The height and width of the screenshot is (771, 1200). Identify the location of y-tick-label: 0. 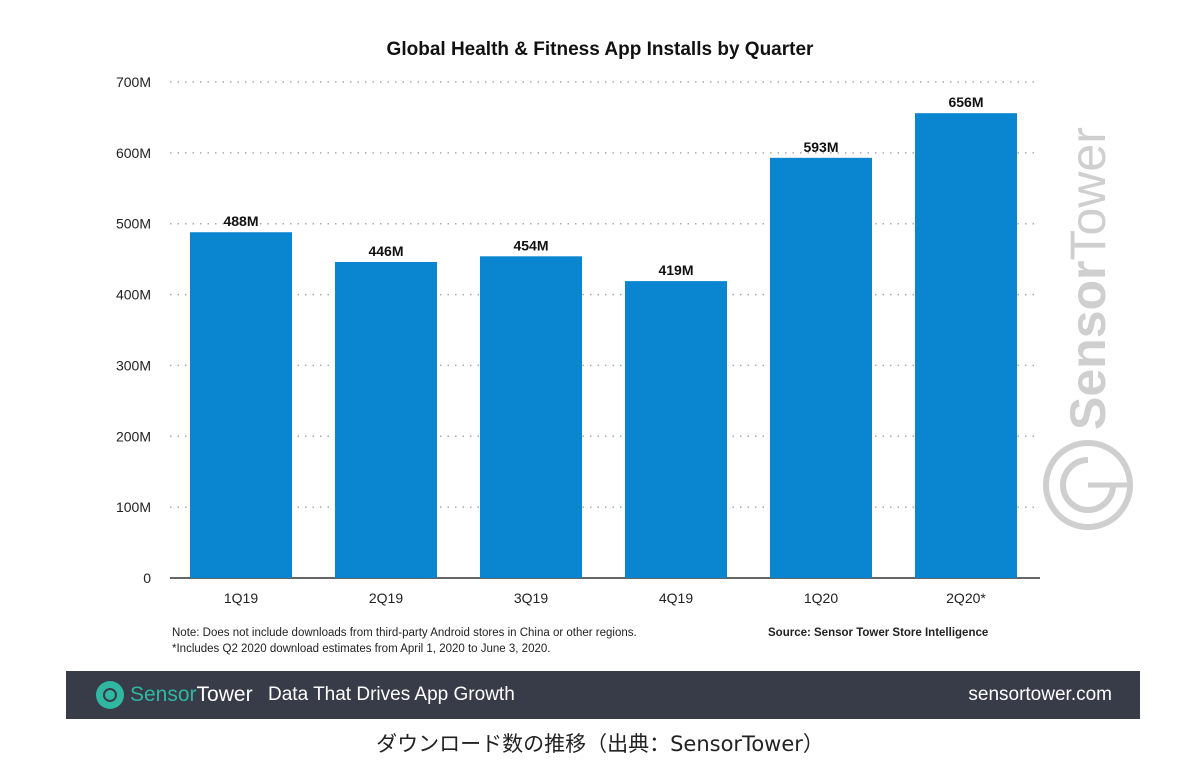
(147, 578).